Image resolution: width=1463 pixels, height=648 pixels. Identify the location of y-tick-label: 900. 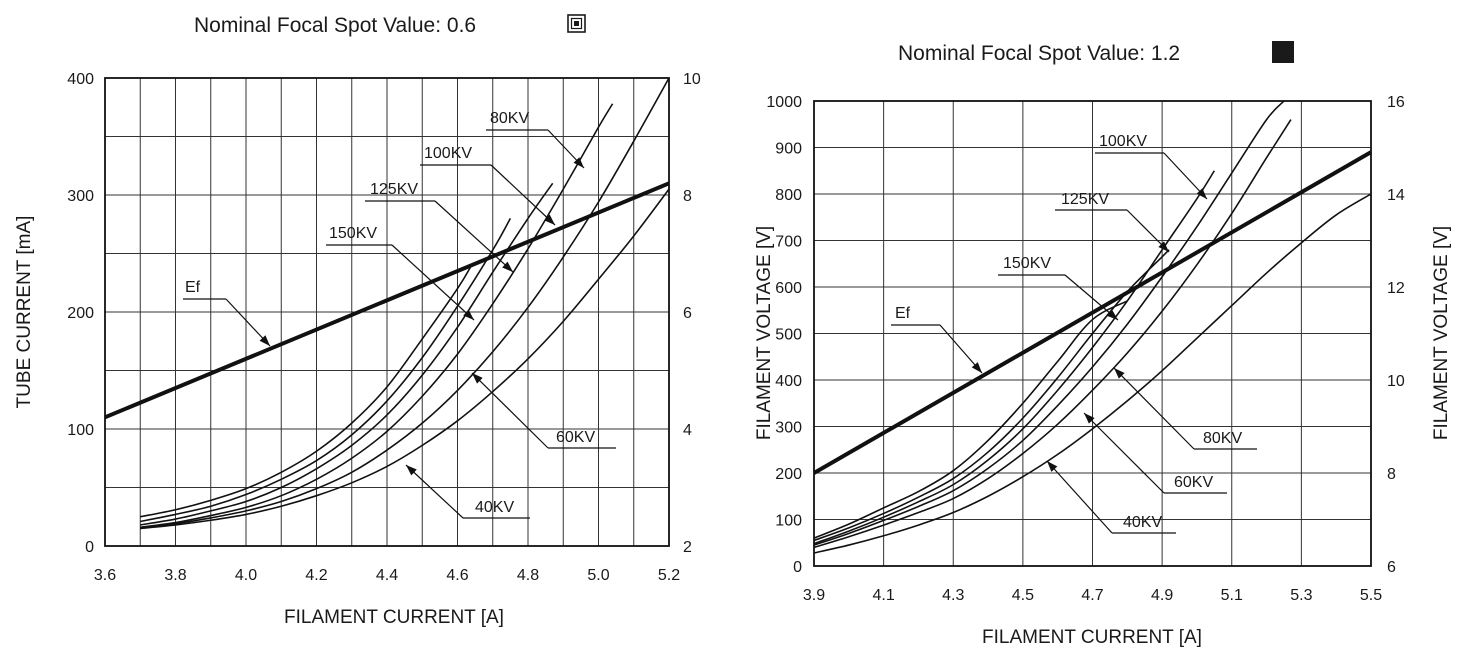
(788, 149).